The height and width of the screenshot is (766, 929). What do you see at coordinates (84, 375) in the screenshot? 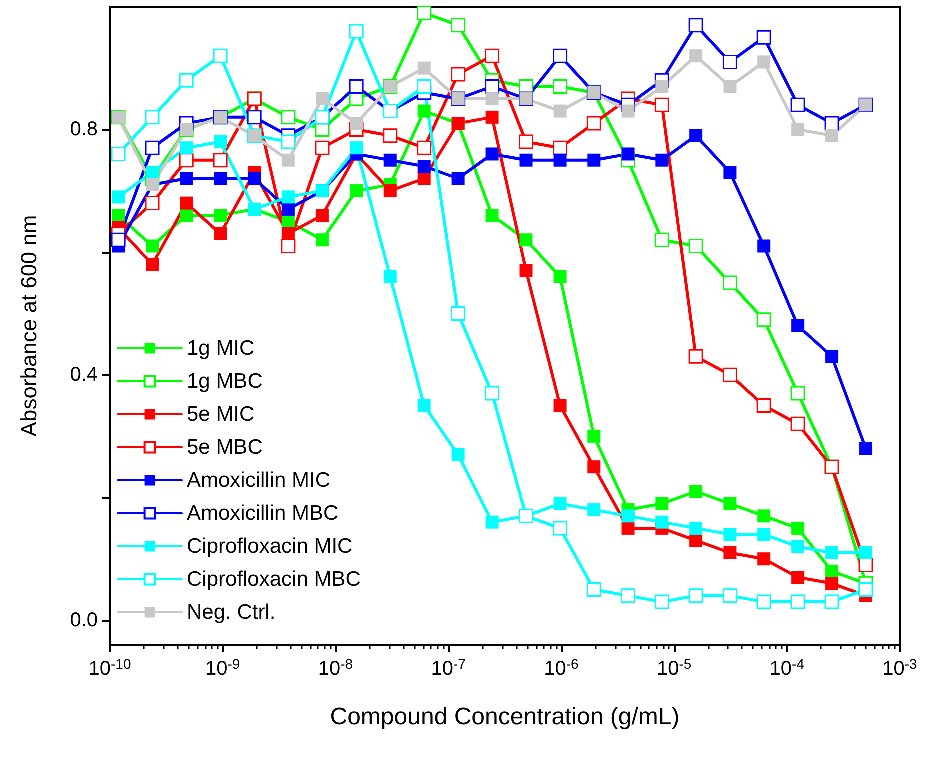
I see `y-tick-label: 0.4` at bounding box center [84, 375].